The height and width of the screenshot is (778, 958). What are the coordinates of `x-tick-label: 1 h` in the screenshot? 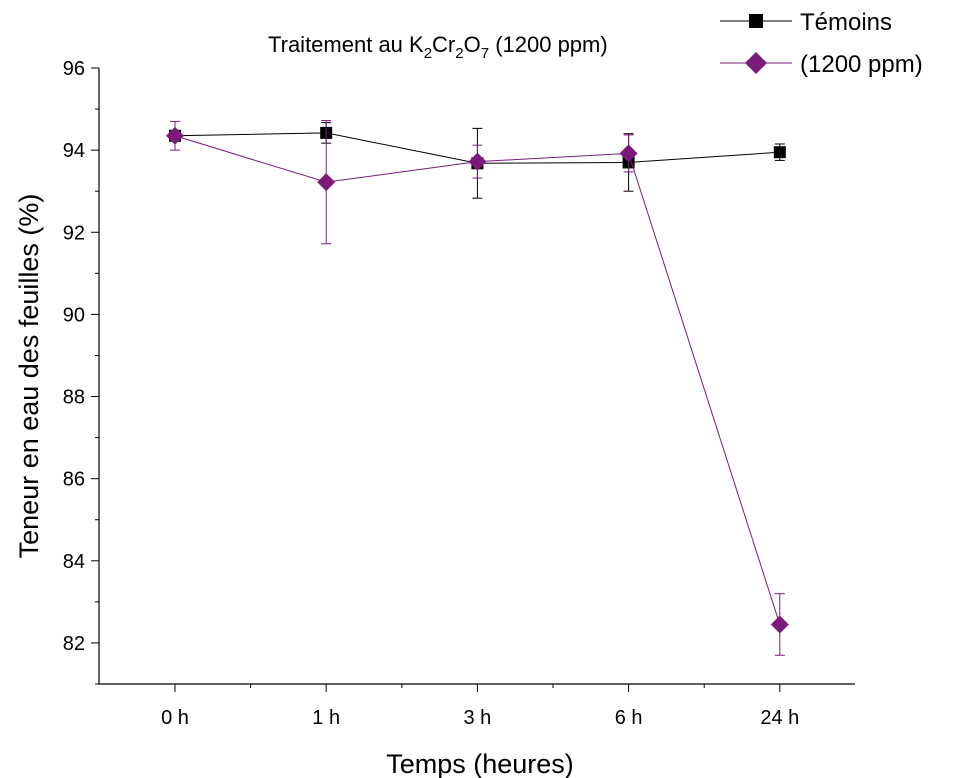 It's located at (326, 718).